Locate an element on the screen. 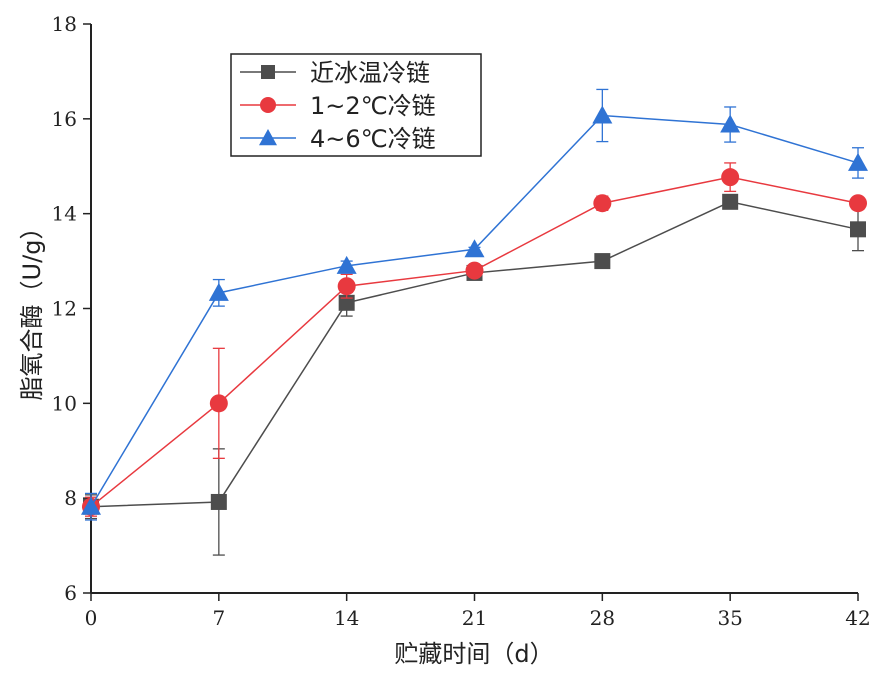 The image size is (886, 673). y-tick-label: 18 is located at coordinates (64, 24).